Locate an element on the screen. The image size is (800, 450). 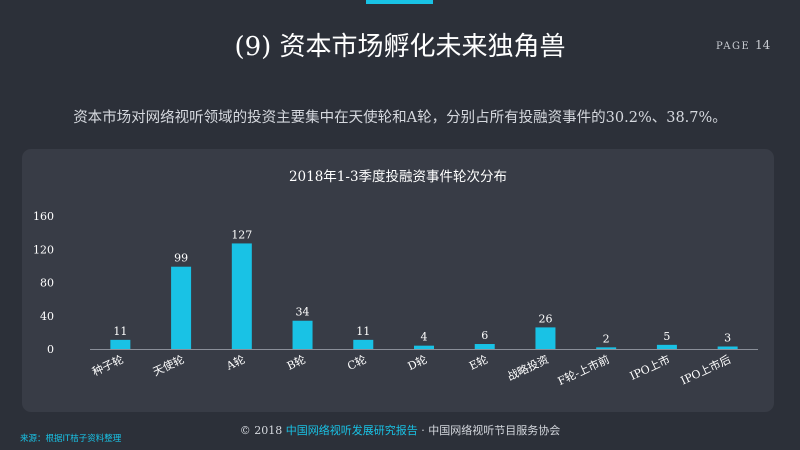
data-label: 3 is located at coordinates (727, 338).